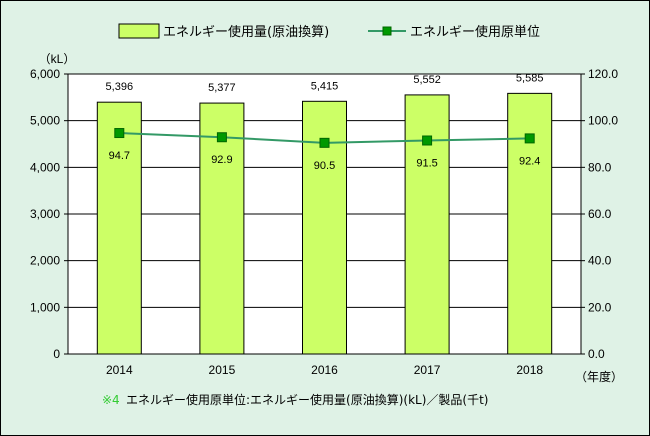 The width and height of the screenshot is (650, 436). I want to click on legend-bar-label: エネルギー使用量(原油換算), so click(246, 32).